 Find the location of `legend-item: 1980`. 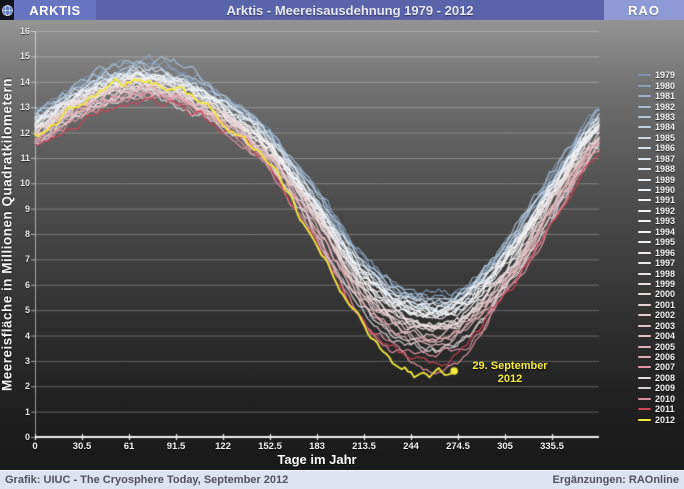

legend-item: 1980 is located at coordinates (659, 85).